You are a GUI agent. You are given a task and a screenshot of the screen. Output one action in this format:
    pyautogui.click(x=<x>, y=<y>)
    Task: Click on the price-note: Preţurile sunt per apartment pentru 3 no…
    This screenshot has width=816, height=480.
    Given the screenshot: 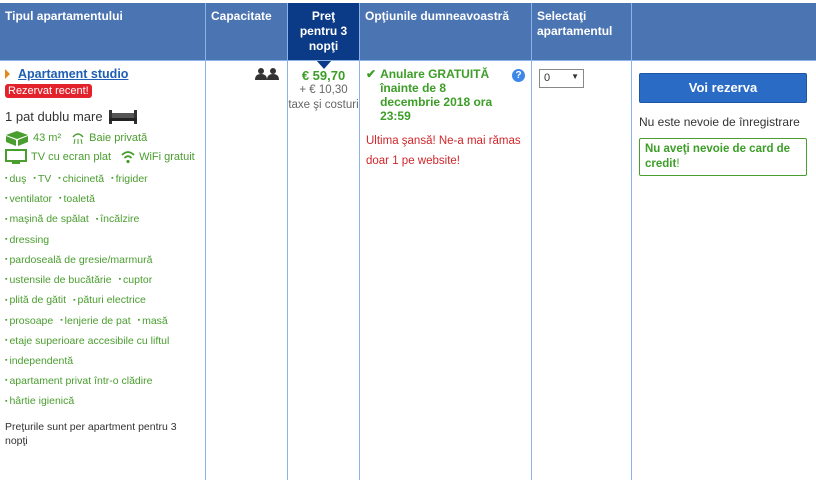 What is the action you would take?
    pyautogui.click(x=91, y=433)
    